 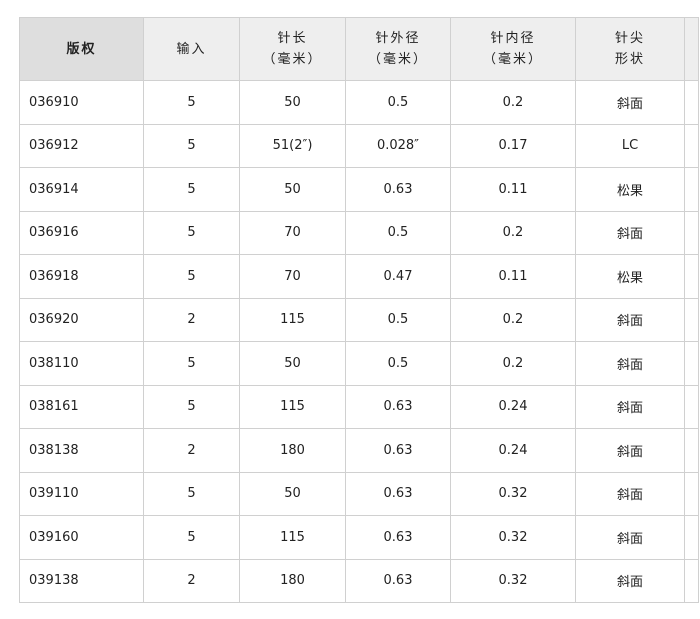 What do you see at coordinates (81, 145) in the screenshot?
I see `table-cell: 036912` at bounding box center [81, 145].